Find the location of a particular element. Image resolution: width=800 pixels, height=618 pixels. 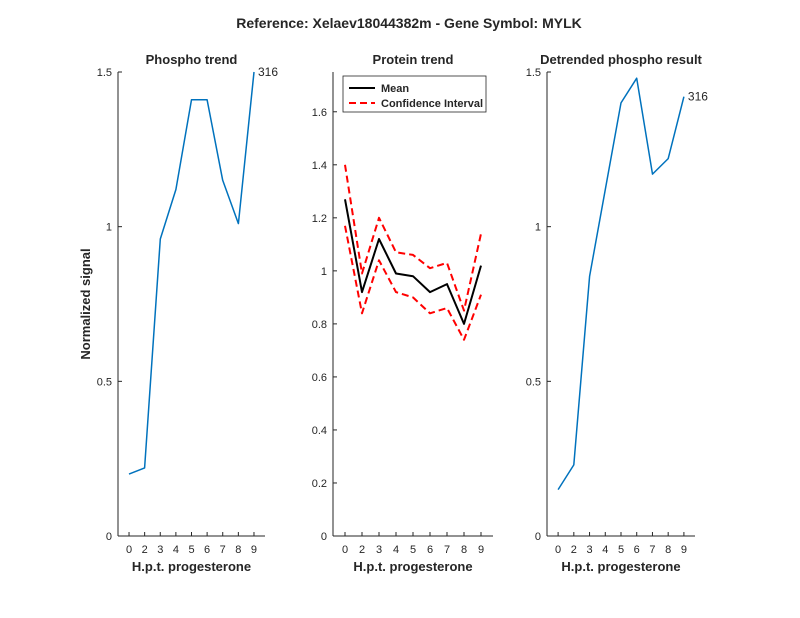

c1-line-confidence-interval is located at coordinates (413, 238).